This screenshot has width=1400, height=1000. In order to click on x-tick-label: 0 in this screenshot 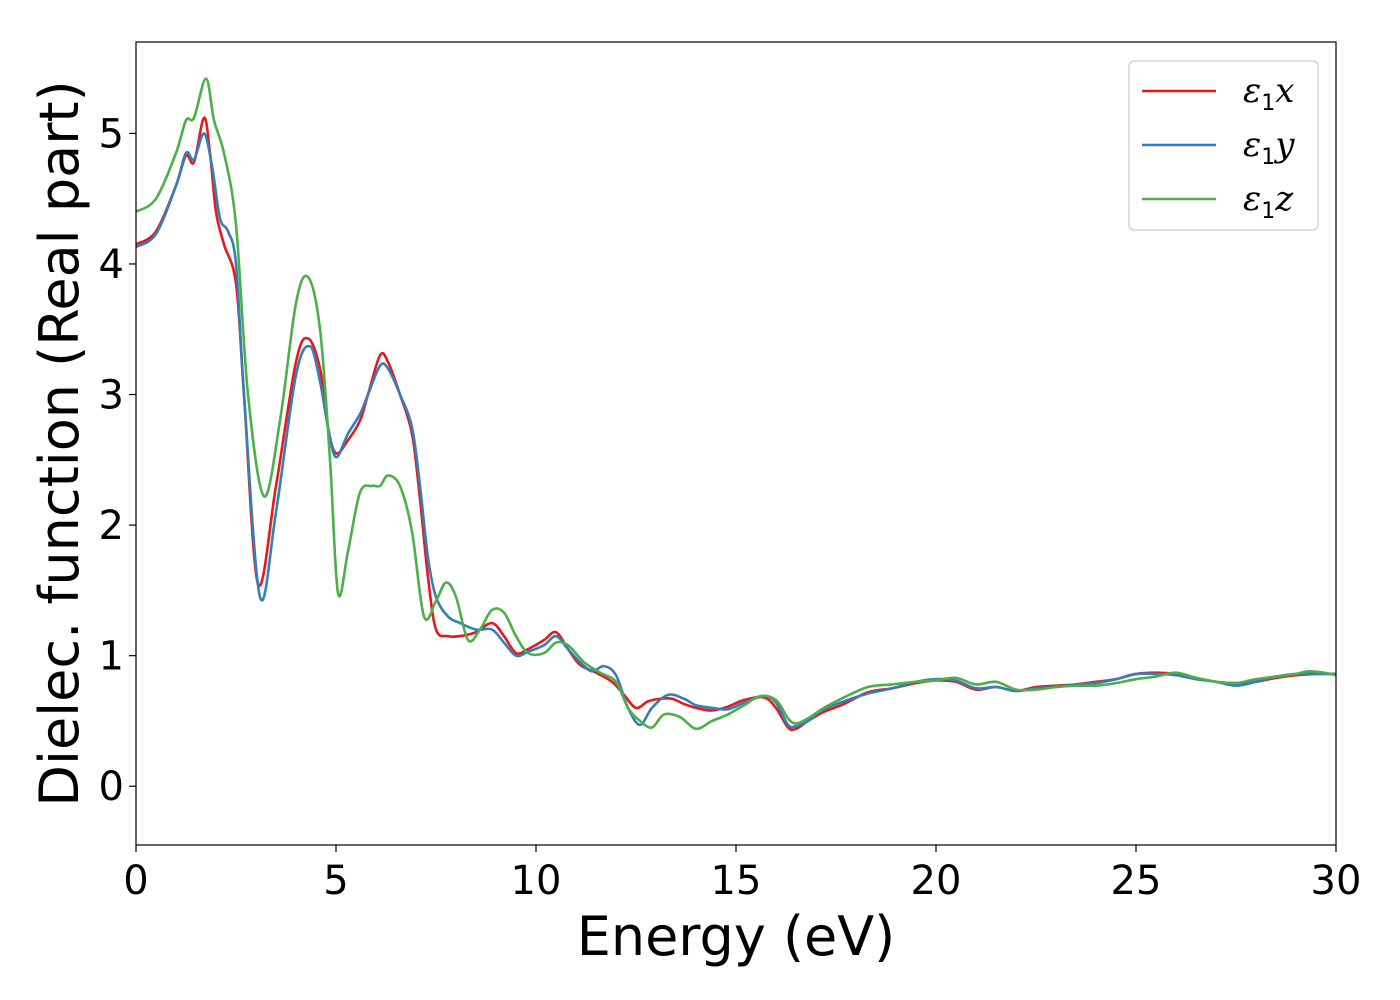, I will do `click(135, 881)`.